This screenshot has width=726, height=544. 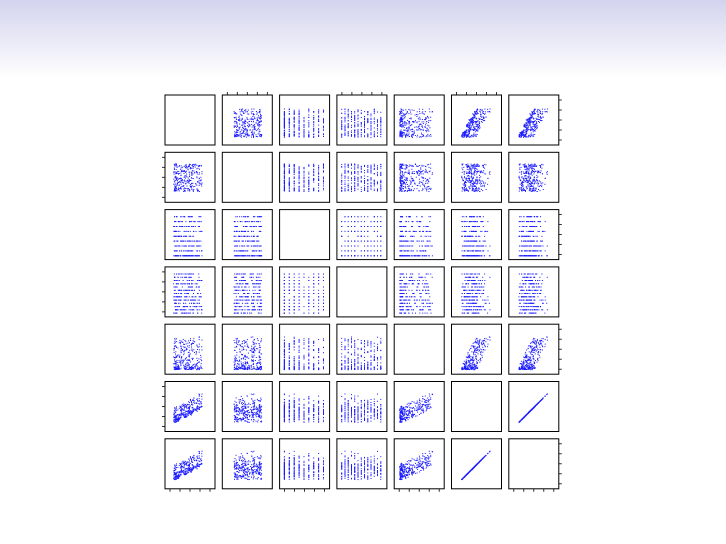 What do you see at coordinates (362, 177) in the screenshot?
I see `panel-r2-c4` at bounding box center [362, 177].